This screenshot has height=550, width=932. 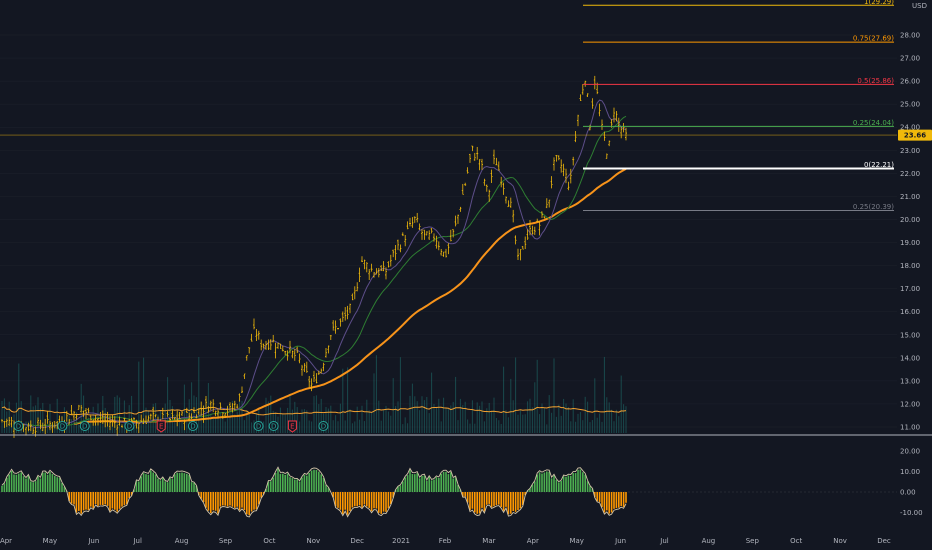 I want to click on time-tick-label: Apr, so click(x=533, y=541).